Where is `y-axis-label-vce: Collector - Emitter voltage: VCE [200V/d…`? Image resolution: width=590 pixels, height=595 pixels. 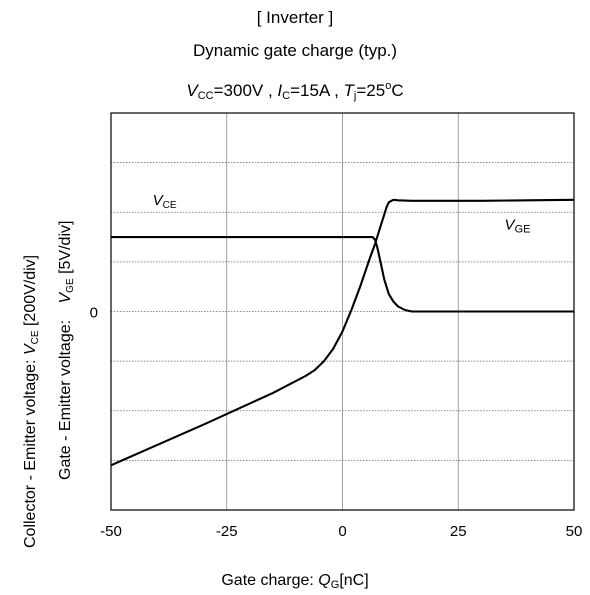
y-axis-label-vce: Collector - Emitter voltage: VCE [200V/d… is located at coordinates (31, 401).